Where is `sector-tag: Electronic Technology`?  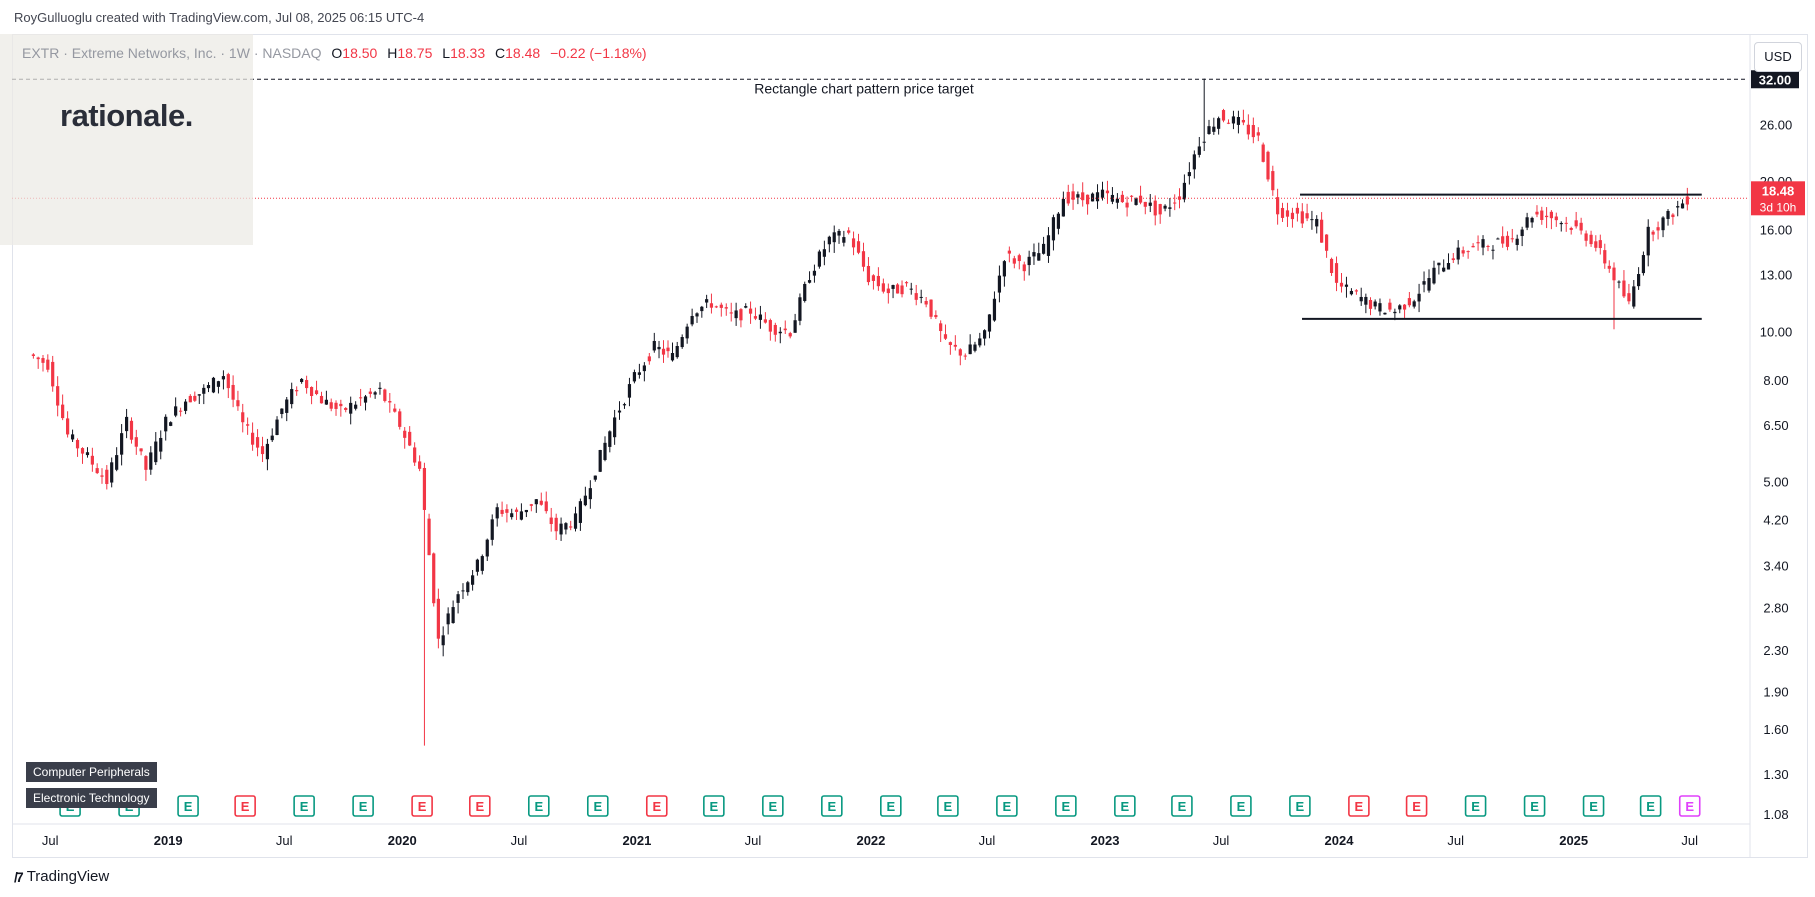
sector-tag: Electronic Technology is located at coordinates (91, 798).